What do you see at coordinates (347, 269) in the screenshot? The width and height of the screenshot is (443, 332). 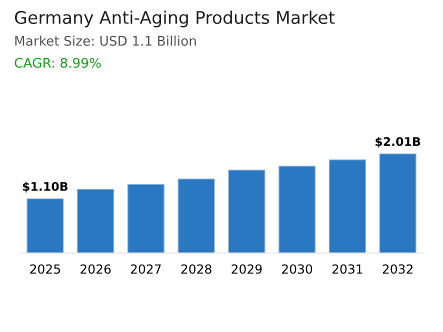 I see `x-tick-label: 2031` at bounding box center [347, 269].